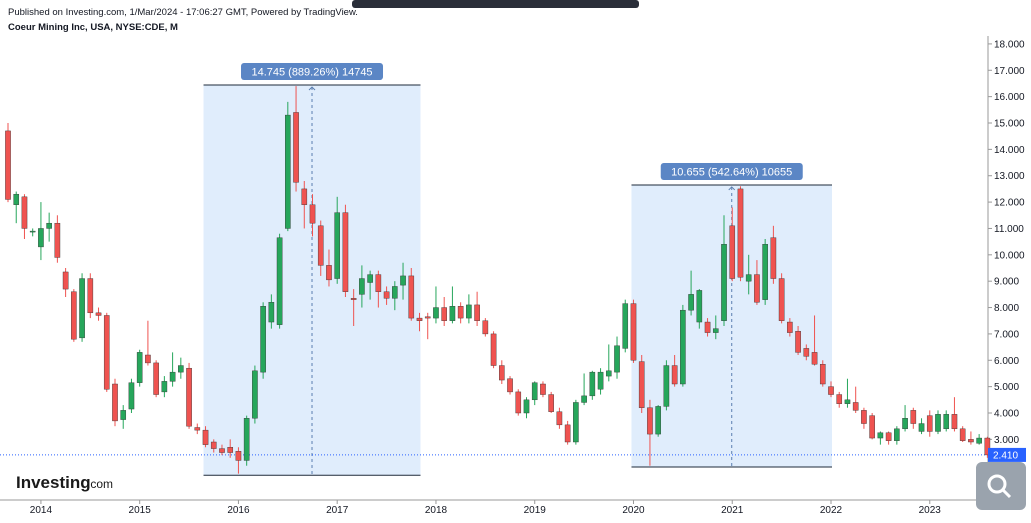 The height and width of the screenshot is (523, 1031). What do you see at coordinates (1009, 44) in the screenshot?
I see `y-tick-label: 18.000` at bounding box center [1009, 44].